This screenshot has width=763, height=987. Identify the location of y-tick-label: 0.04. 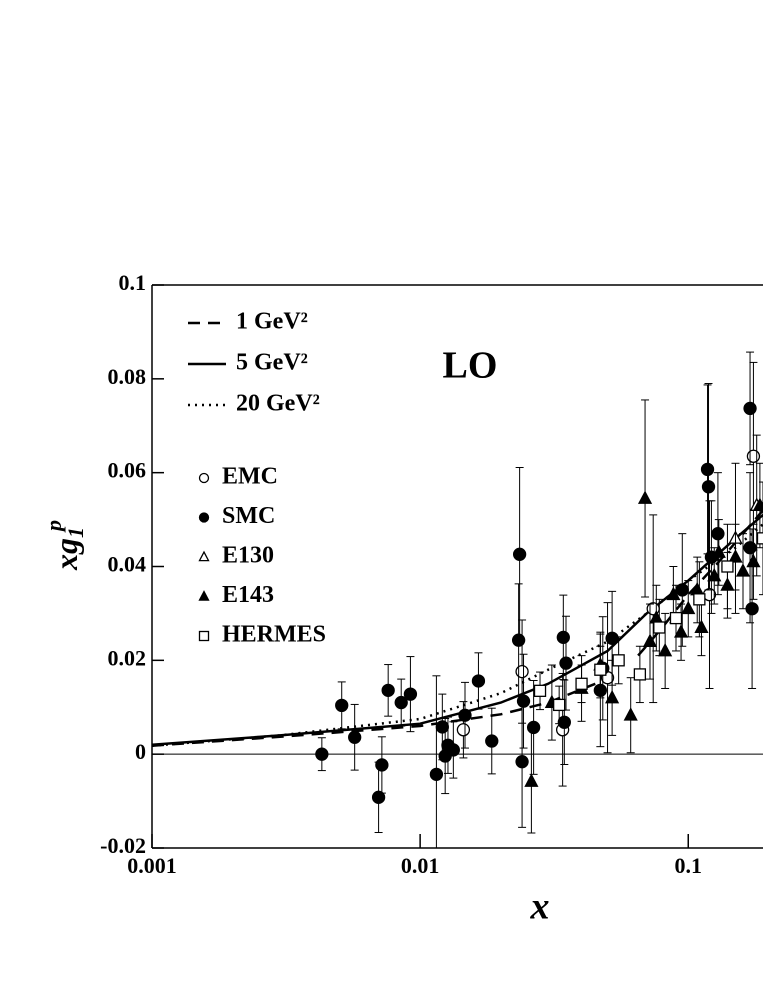
(127, 564).